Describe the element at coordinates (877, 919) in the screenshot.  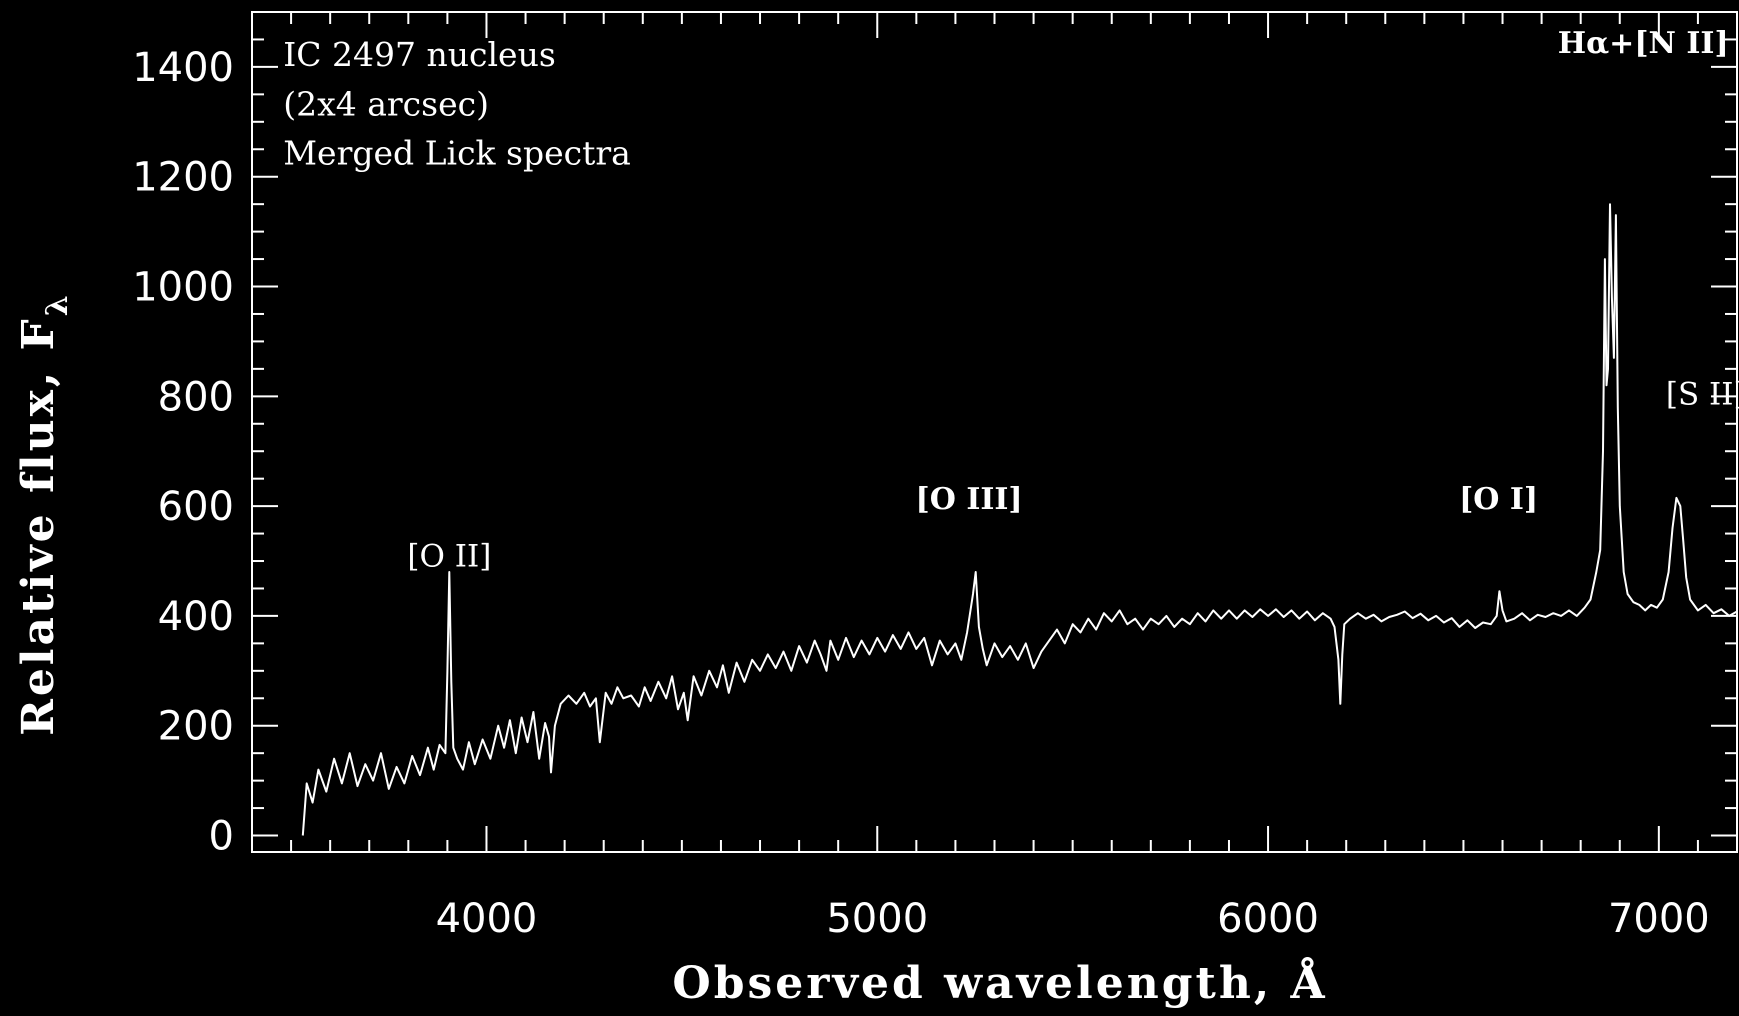
I see `x-tick-label: 5000` at that location.